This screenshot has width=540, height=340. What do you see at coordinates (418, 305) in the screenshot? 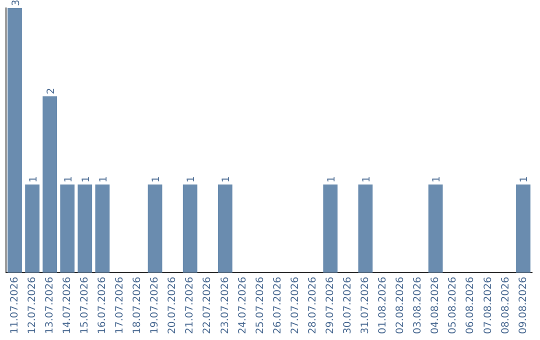
I see `x-tick-label: 03.08.2026` at bounding box center [418, 305].